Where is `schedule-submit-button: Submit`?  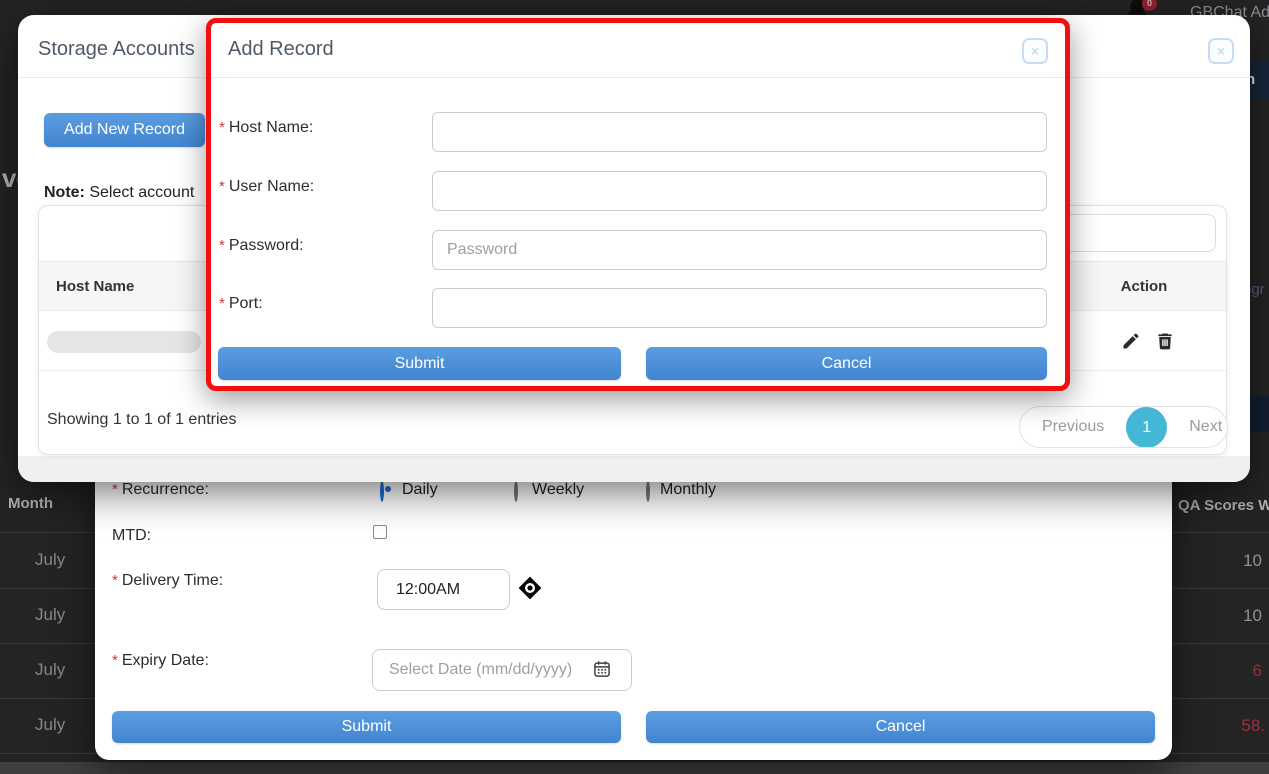 schedule-submit-button: Submit is located at coordinates (366, 727).